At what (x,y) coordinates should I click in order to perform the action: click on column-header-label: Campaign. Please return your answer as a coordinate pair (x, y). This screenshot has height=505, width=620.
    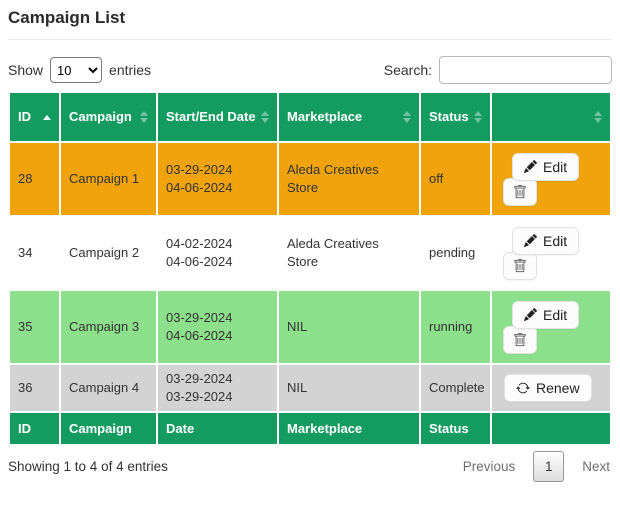
    Looking at the image, I should click on (100, 116).